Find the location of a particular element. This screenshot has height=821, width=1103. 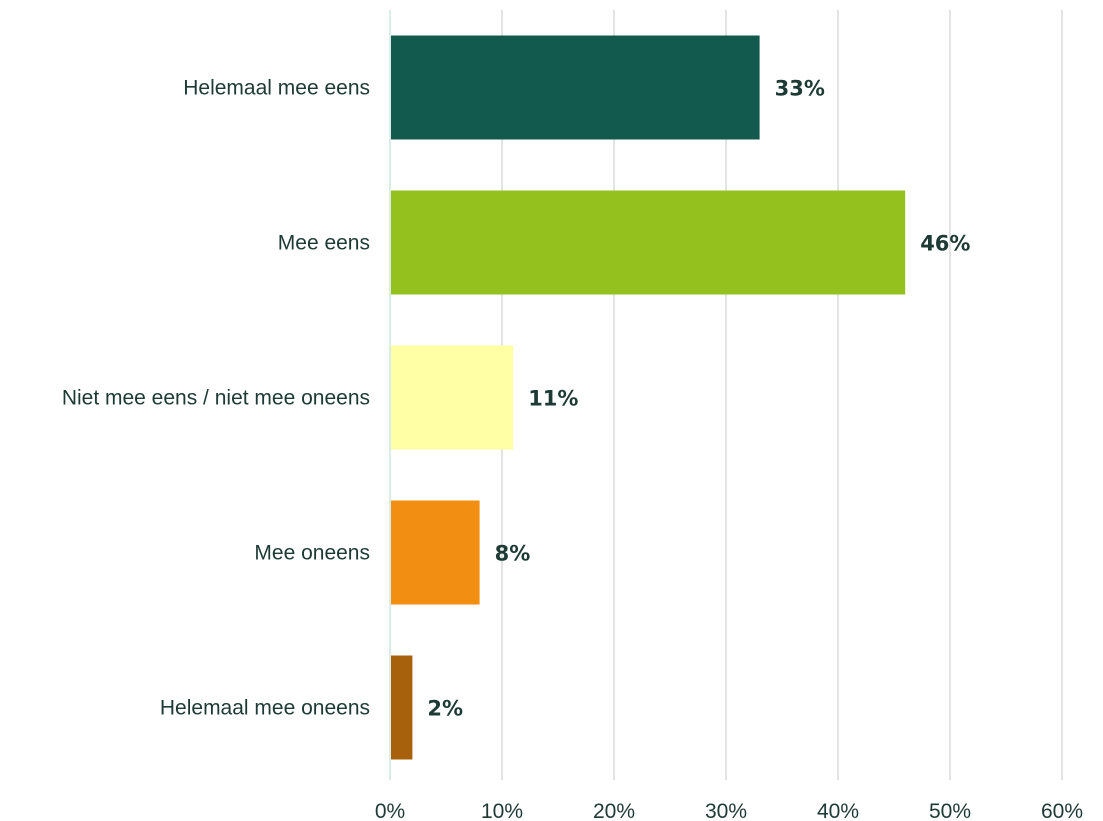

category-label: Niet mee eens / niet mee oneens is located at coordinates (216, 398).